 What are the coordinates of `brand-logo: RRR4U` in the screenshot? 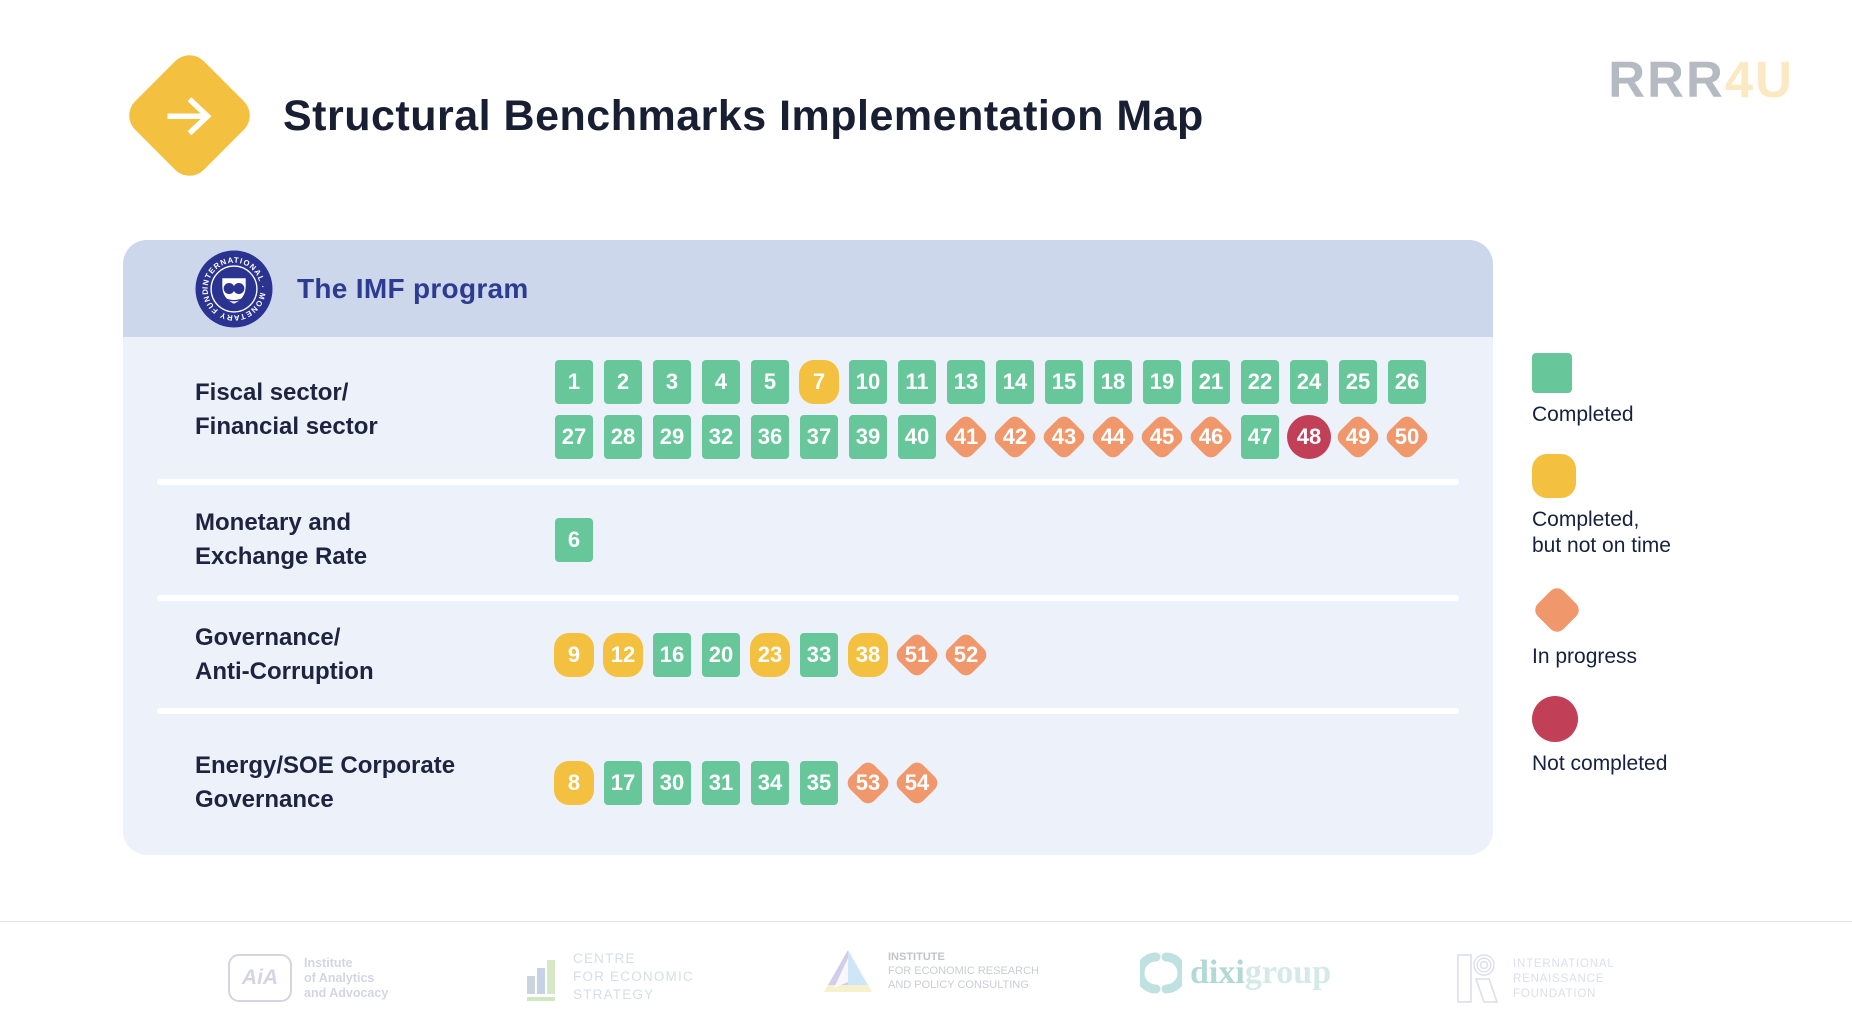 It's located at (1701, 79).